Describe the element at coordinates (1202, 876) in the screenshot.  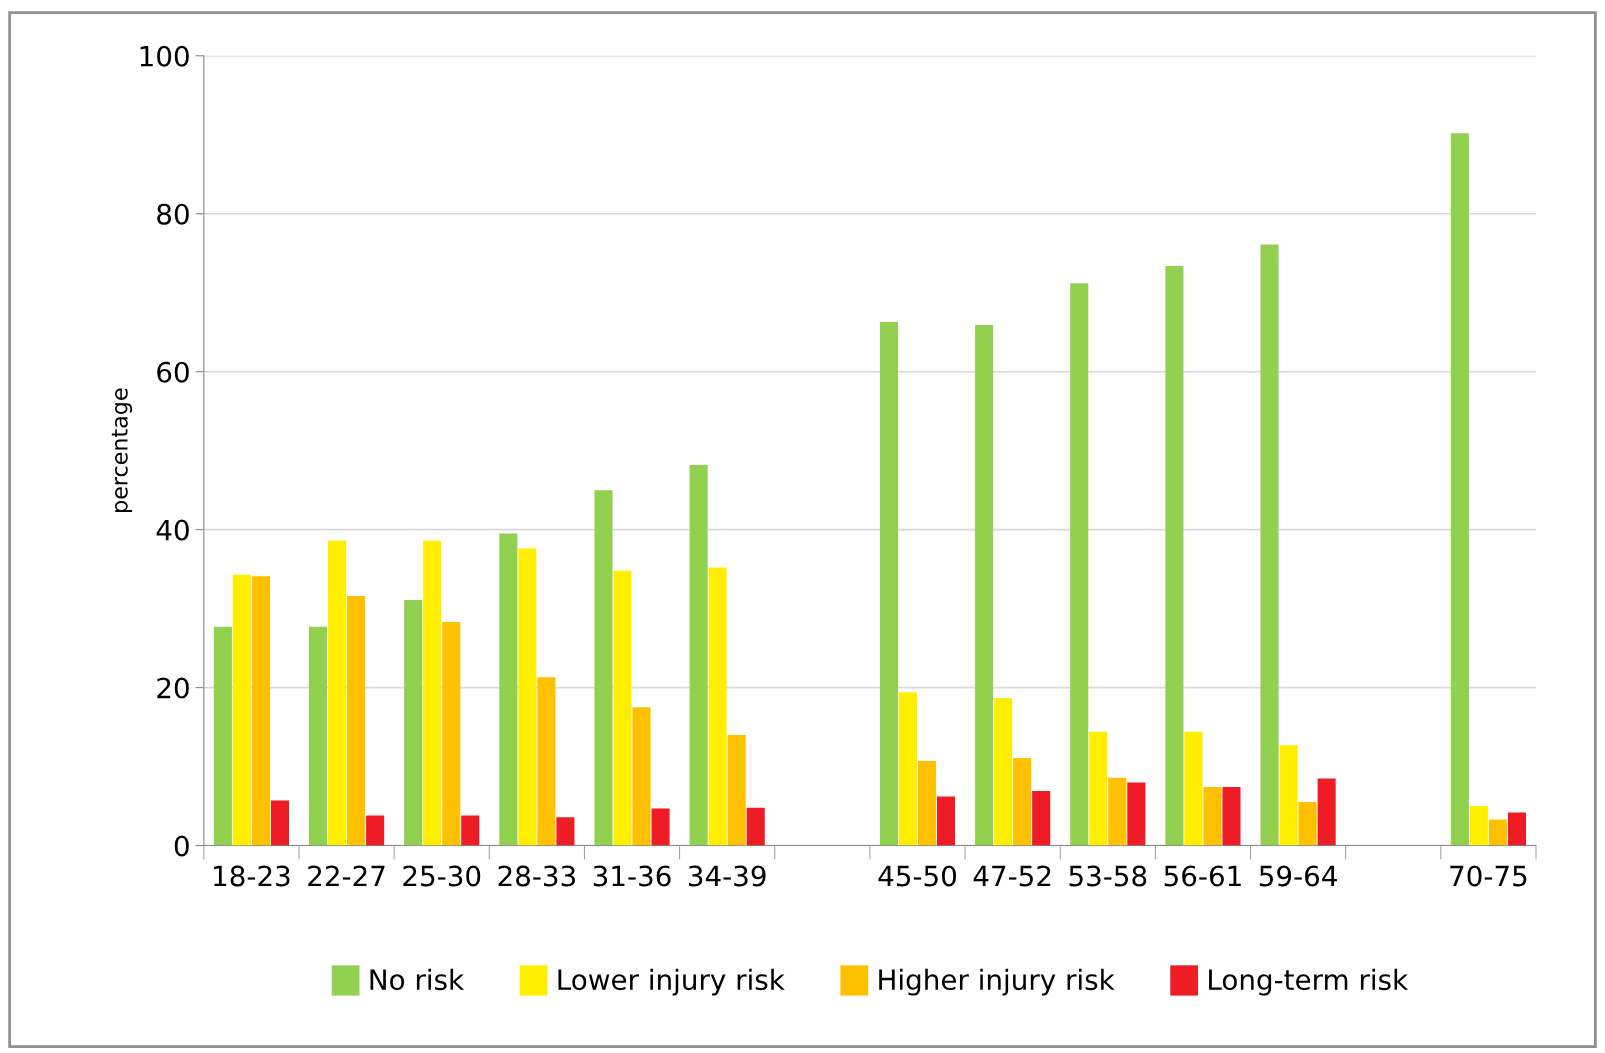
I see `x-tick-label: 56-61` at that location.